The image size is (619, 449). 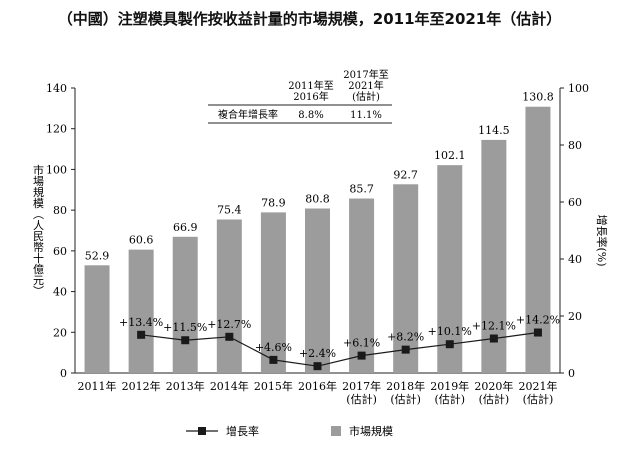 I want to click on x-tick-label-line: 2017年, so click(x=361, y=386).